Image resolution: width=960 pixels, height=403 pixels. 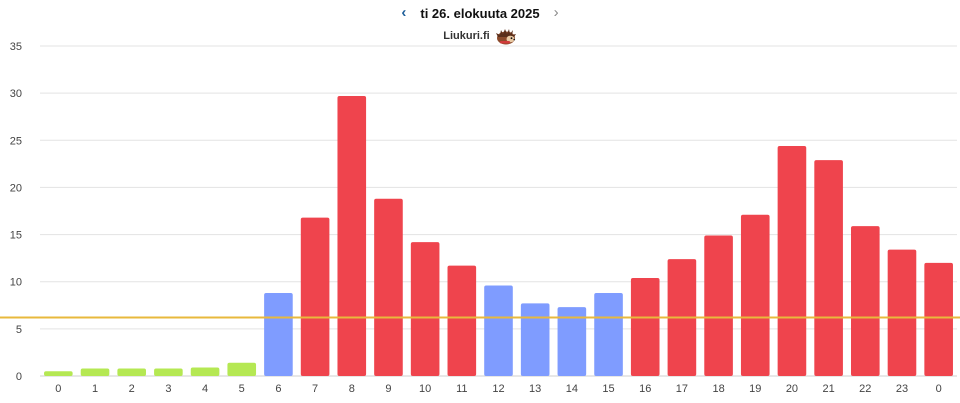 I want to click on x-tick-label: 13, so click(x=535, y=389).